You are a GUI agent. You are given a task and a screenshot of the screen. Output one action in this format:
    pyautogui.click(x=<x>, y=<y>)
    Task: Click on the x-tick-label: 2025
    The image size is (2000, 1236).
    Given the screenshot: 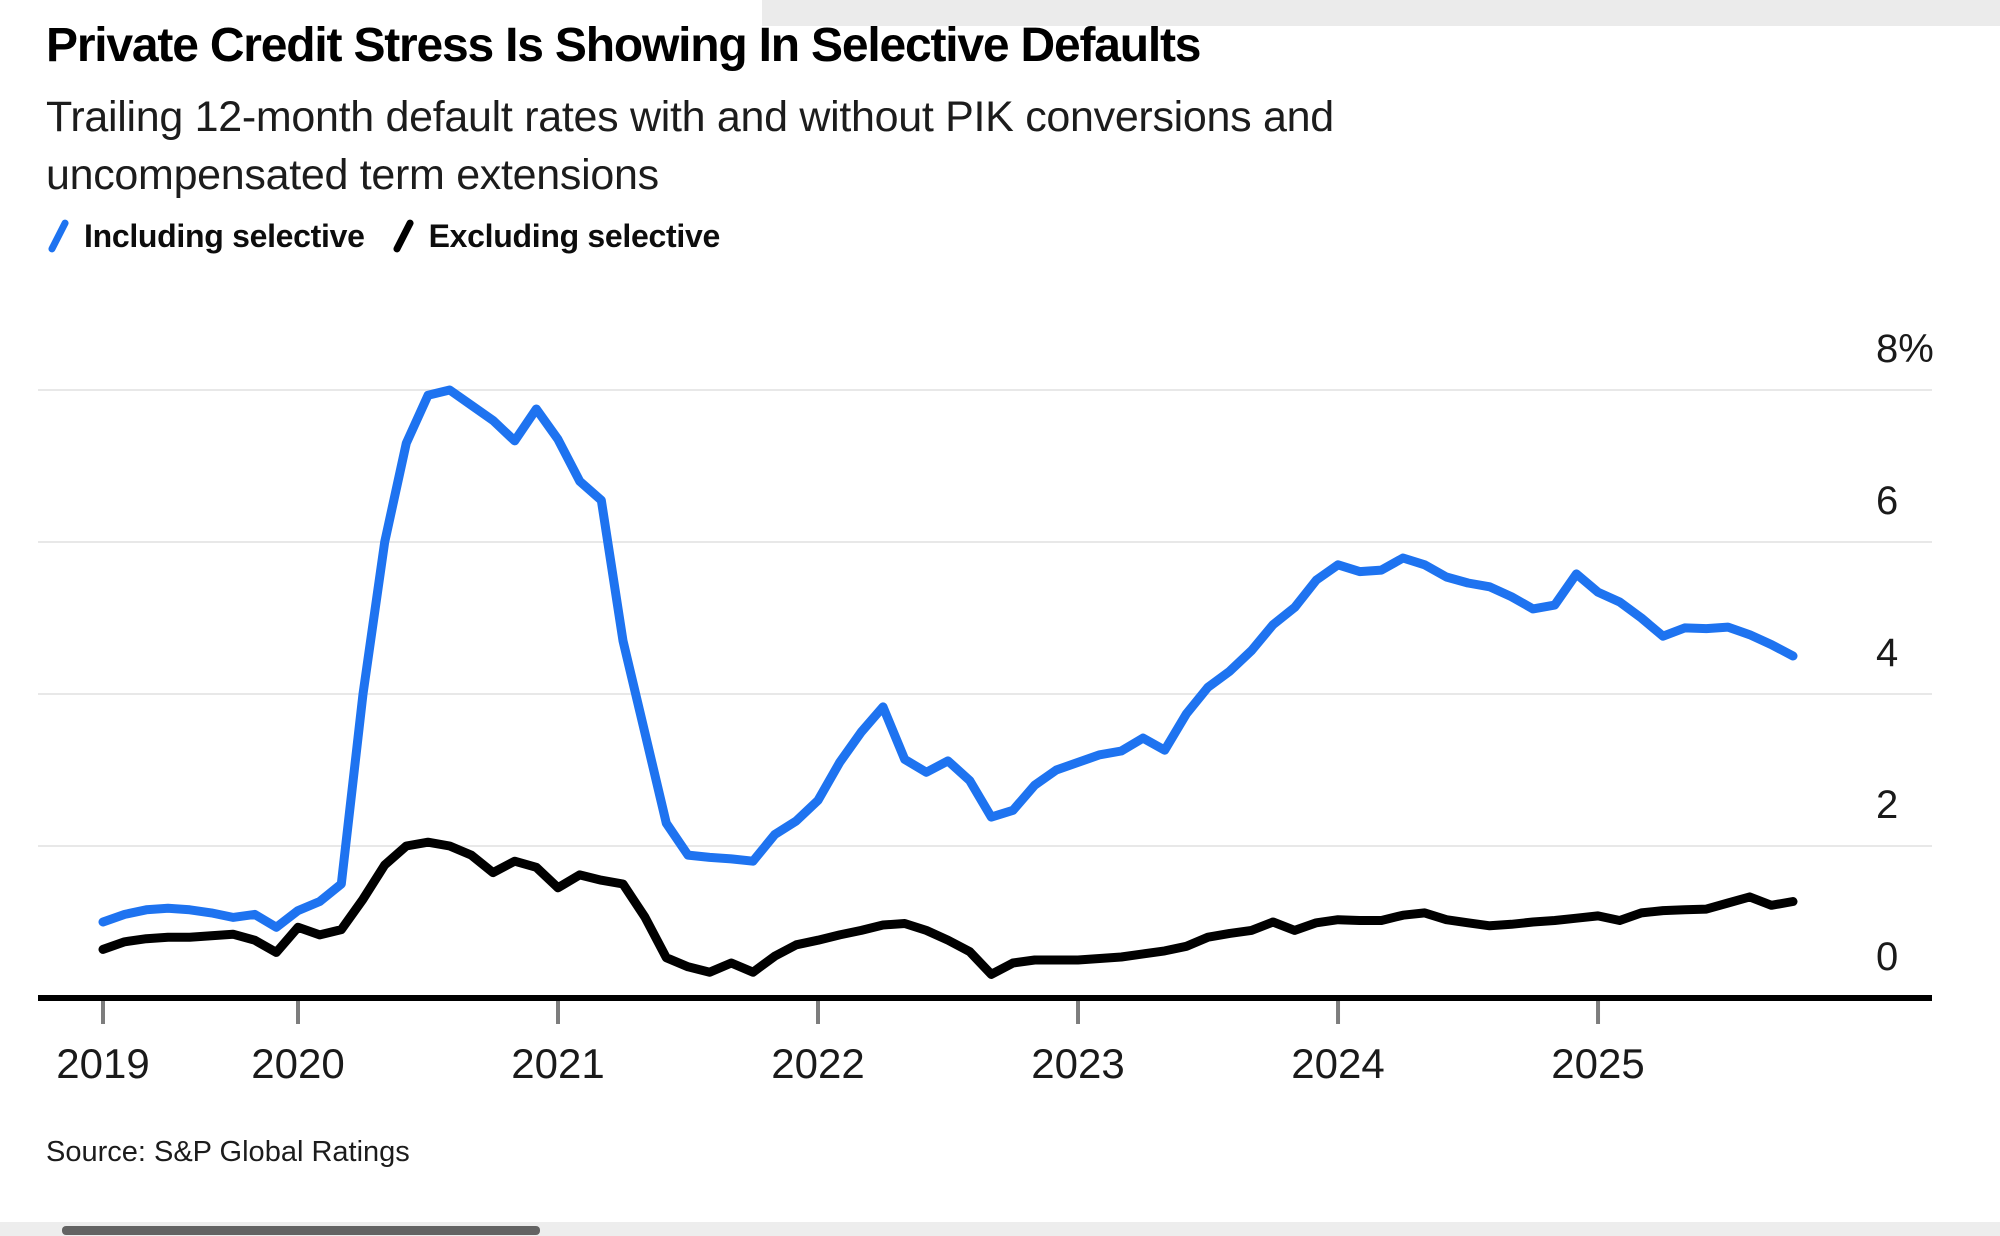 What is the action you would take?
    pyautogui.click(x=1597, y=1063)
    